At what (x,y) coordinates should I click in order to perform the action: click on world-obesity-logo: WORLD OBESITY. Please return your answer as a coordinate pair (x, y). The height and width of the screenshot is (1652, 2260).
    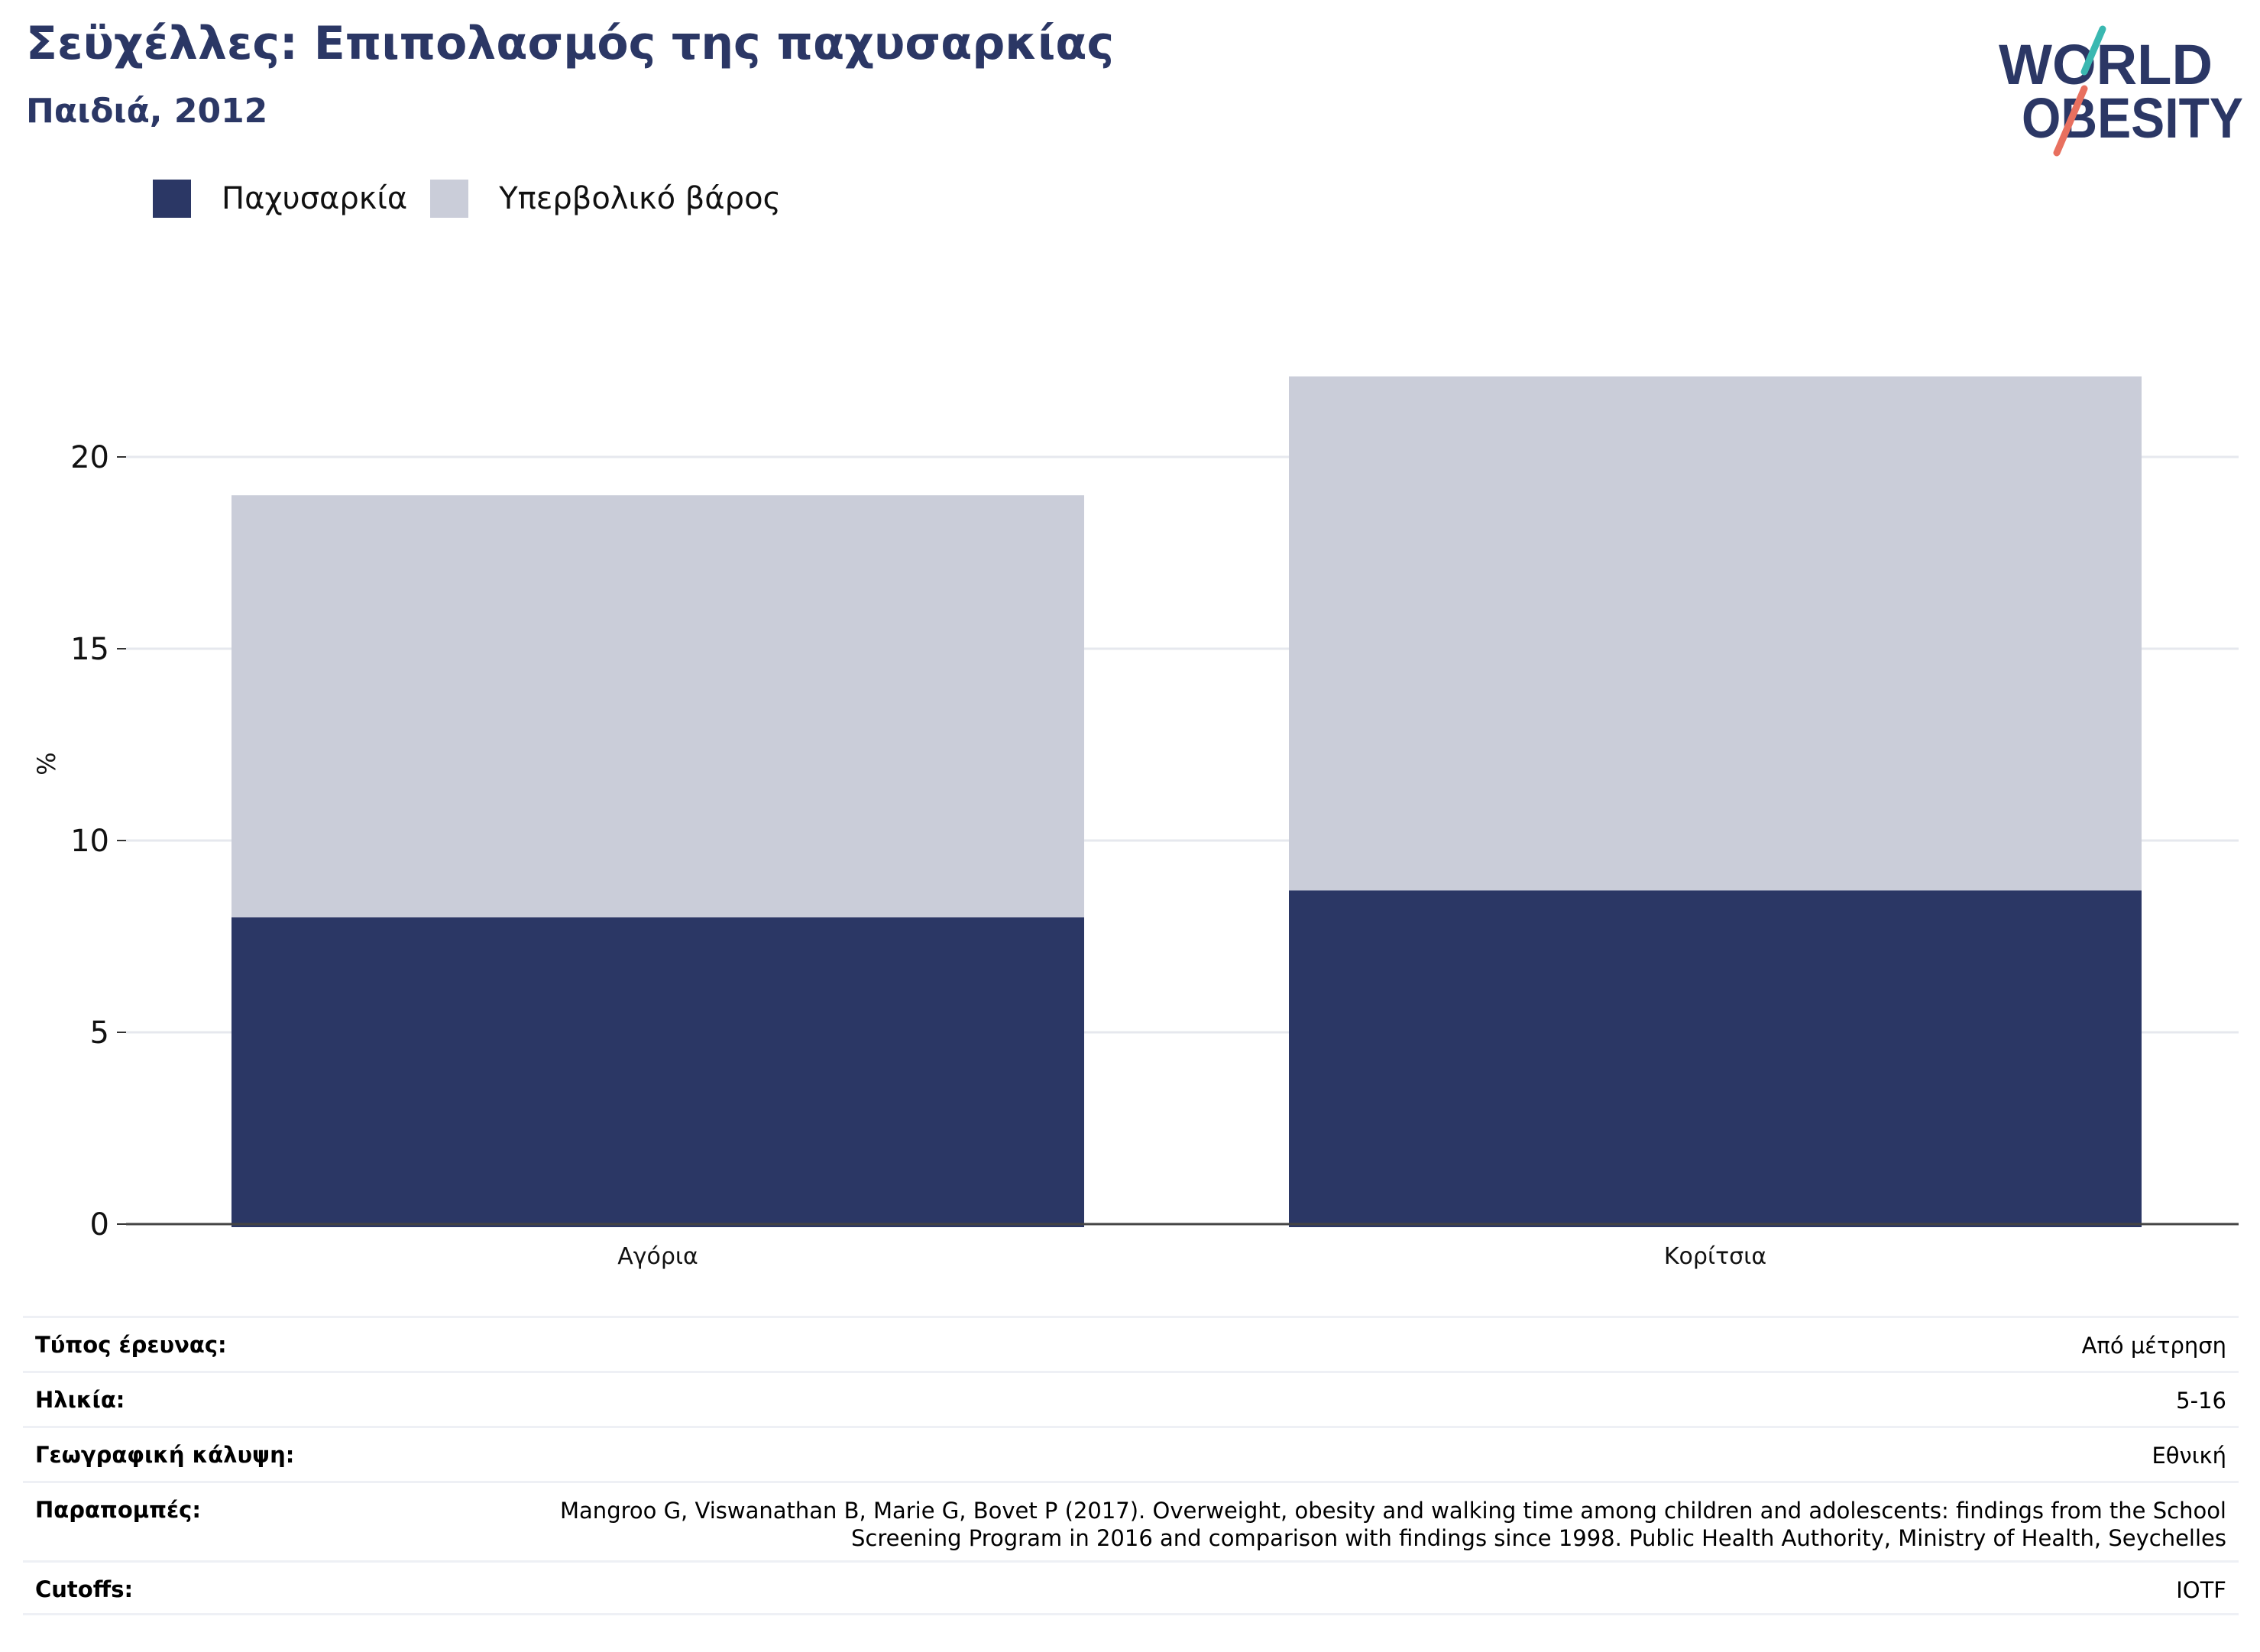
    Looking at the image, I should click on (2121, 91).